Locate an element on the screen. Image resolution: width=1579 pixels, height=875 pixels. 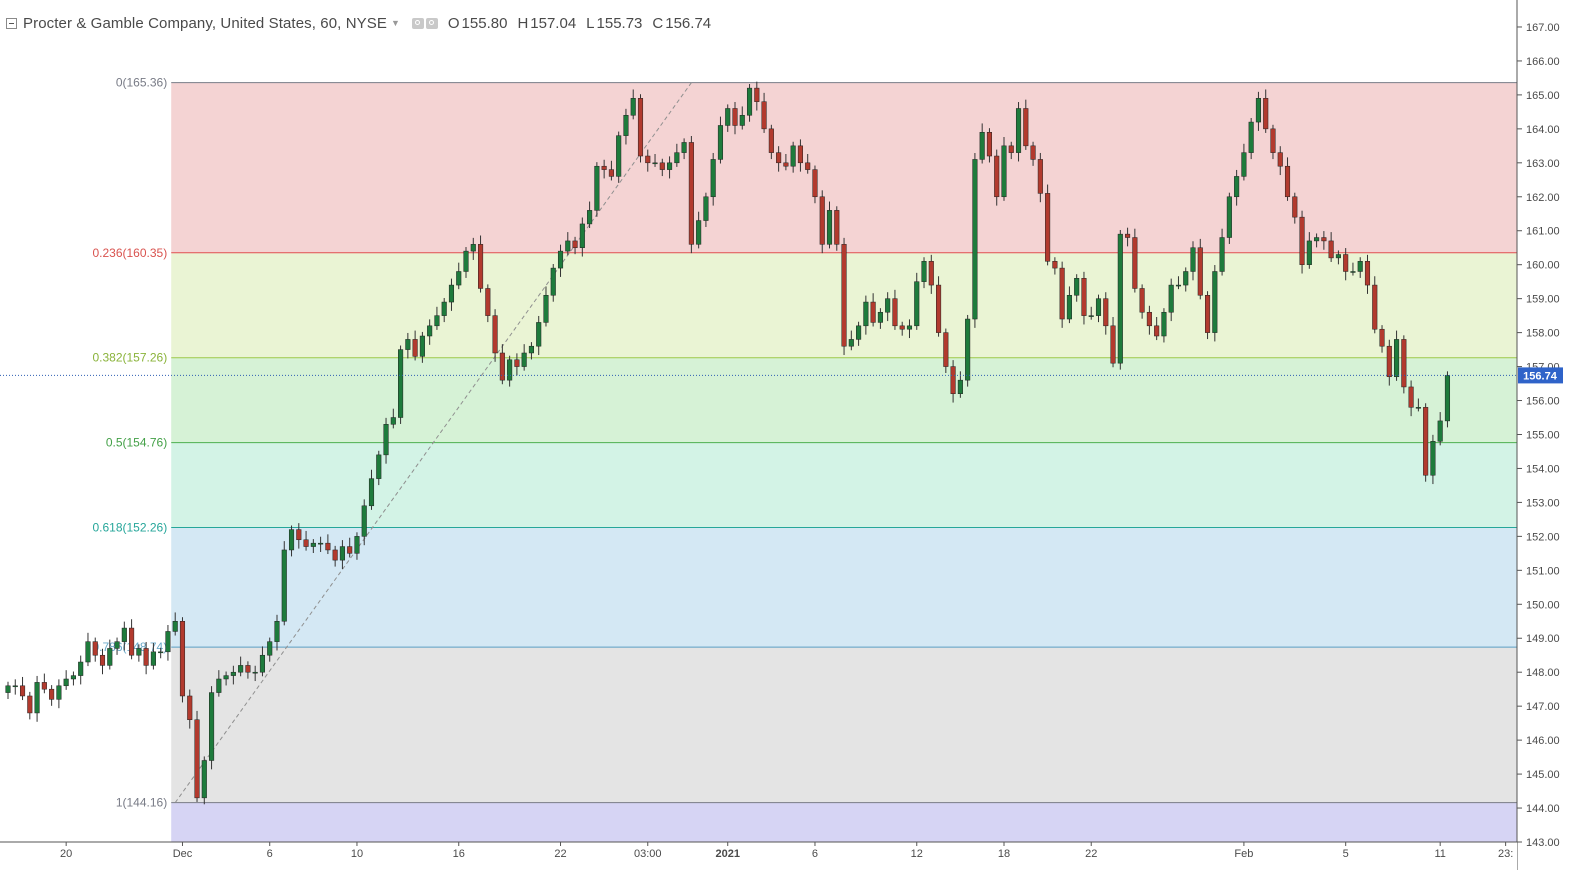
time-tick-label: 16 is located at coordinates (459, 854).